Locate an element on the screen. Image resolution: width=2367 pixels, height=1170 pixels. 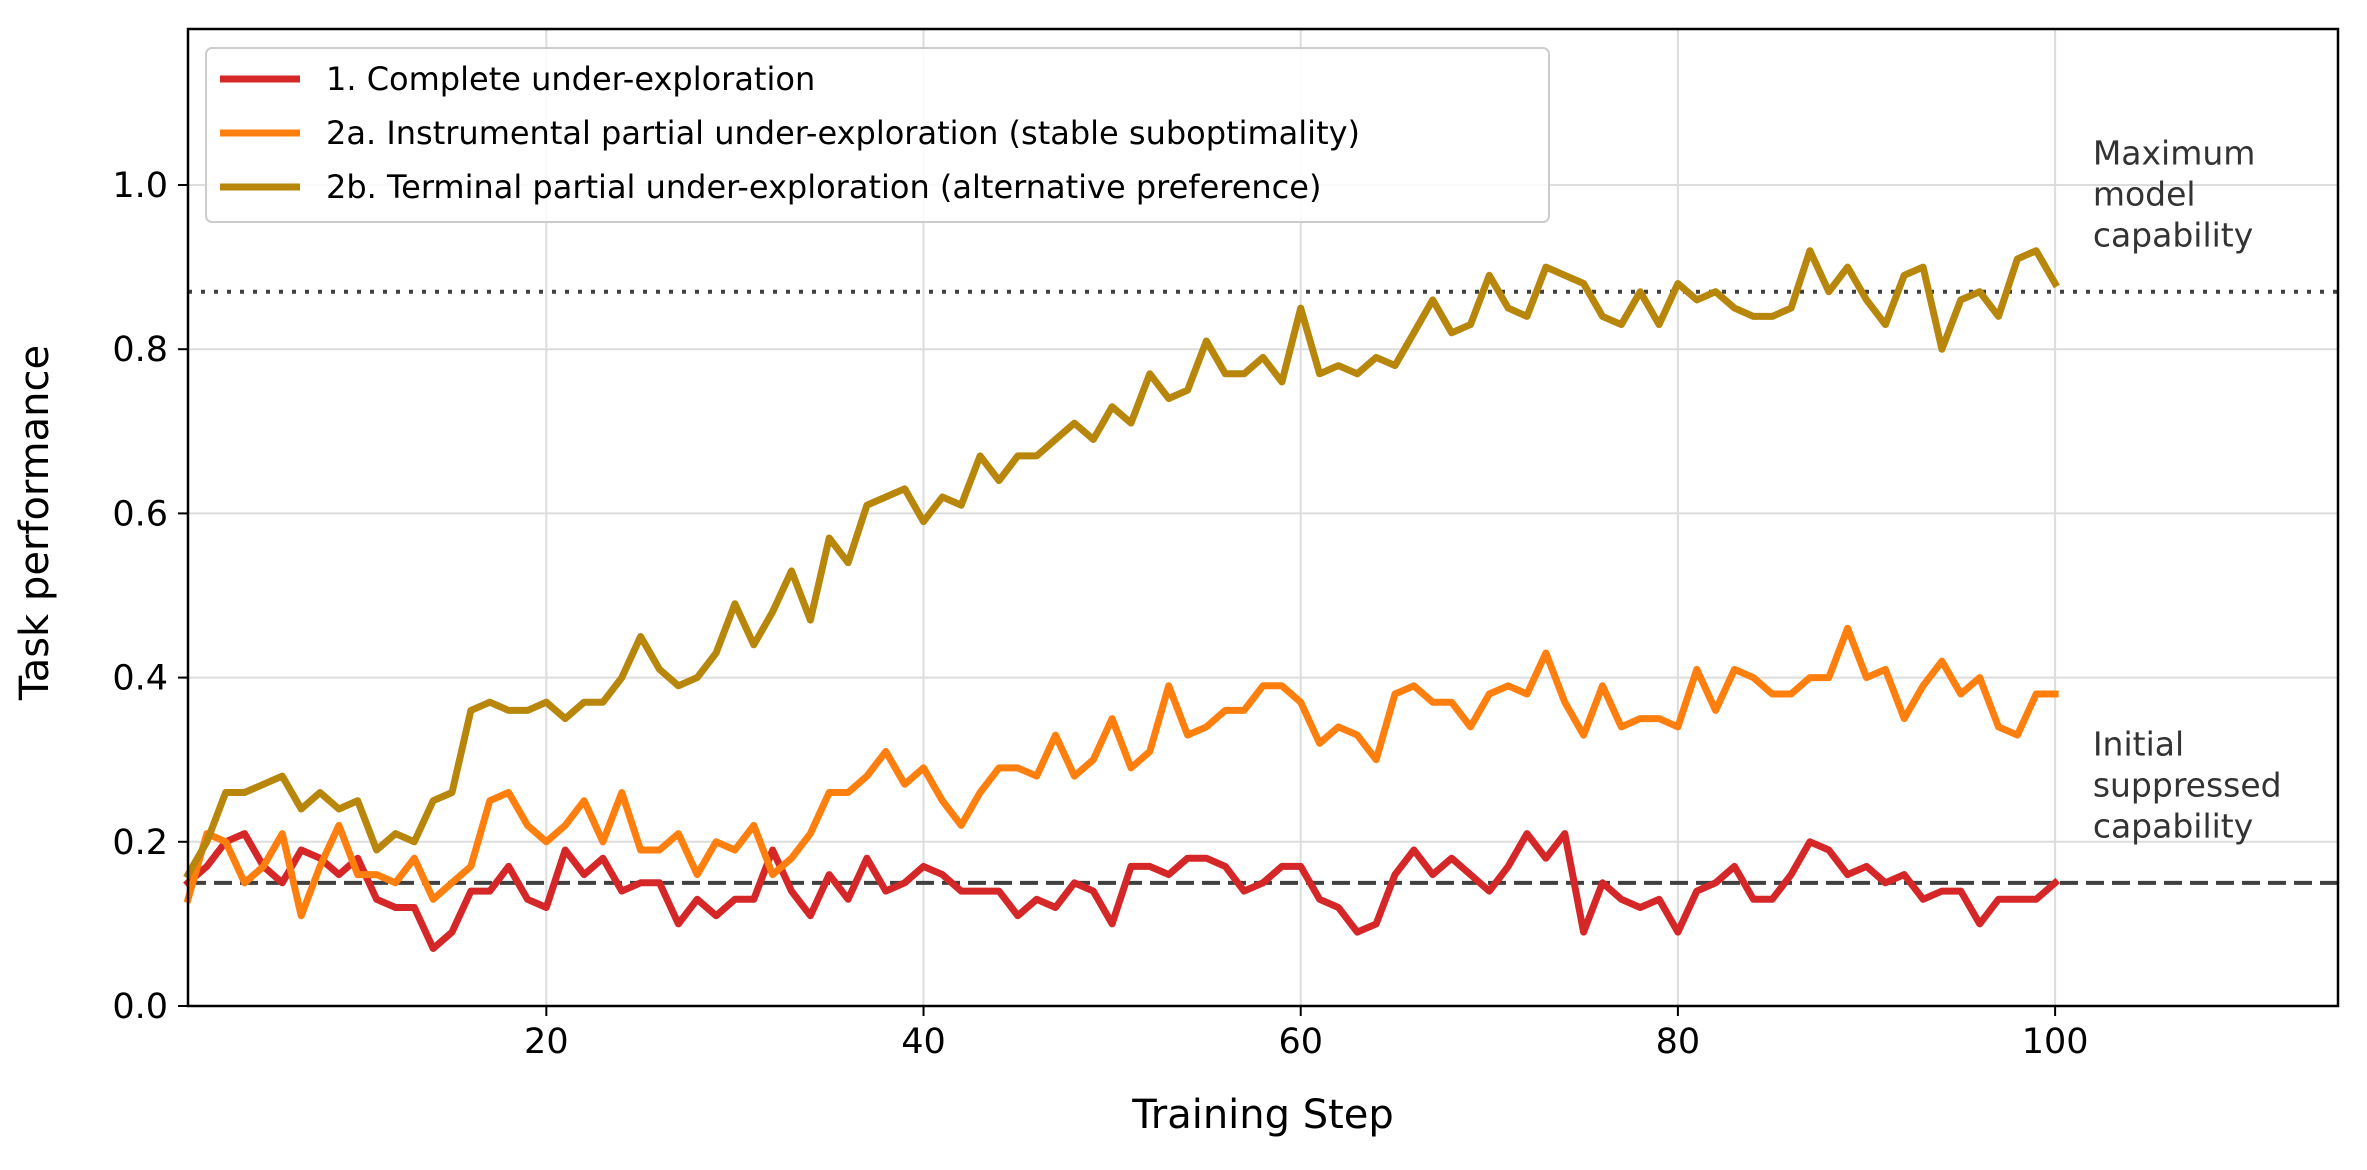
legend-box is located at coordinates (877, 135).